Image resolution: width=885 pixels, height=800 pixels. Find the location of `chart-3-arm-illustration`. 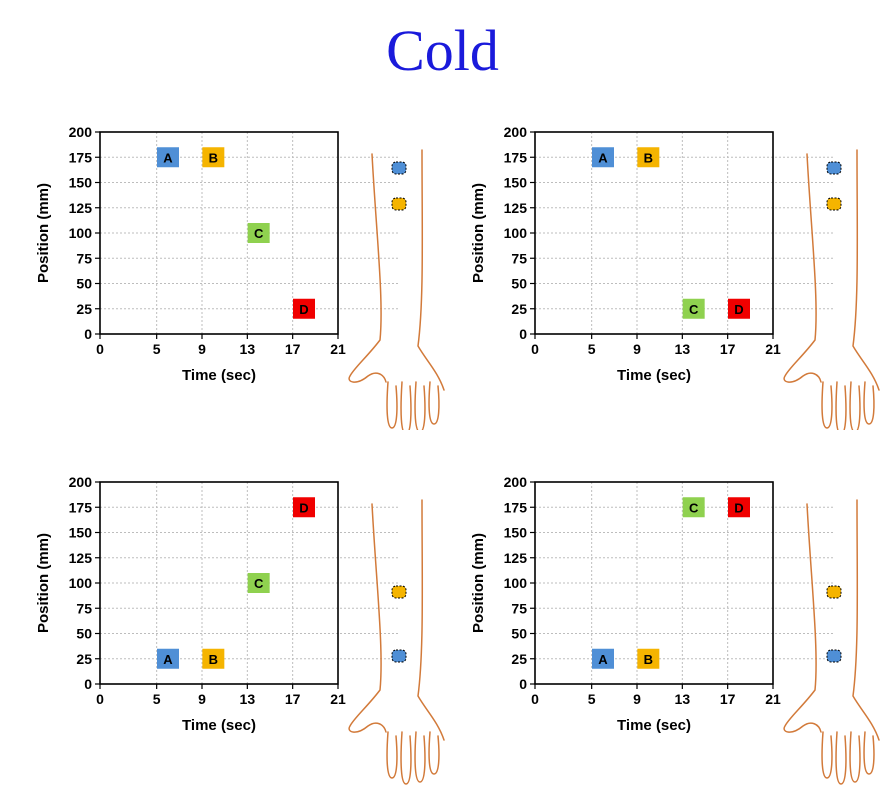

chart-3-arm-illustration is located at coordinates (396, 642).